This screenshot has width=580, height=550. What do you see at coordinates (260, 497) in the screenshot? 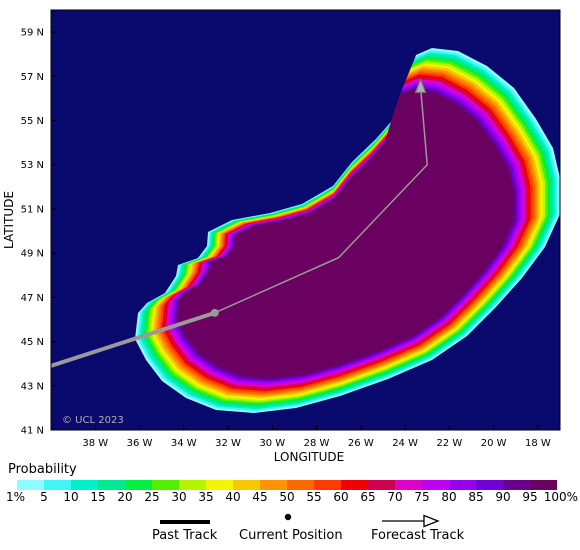
I see `legend-label: 45` at bounding box center [260, 497].